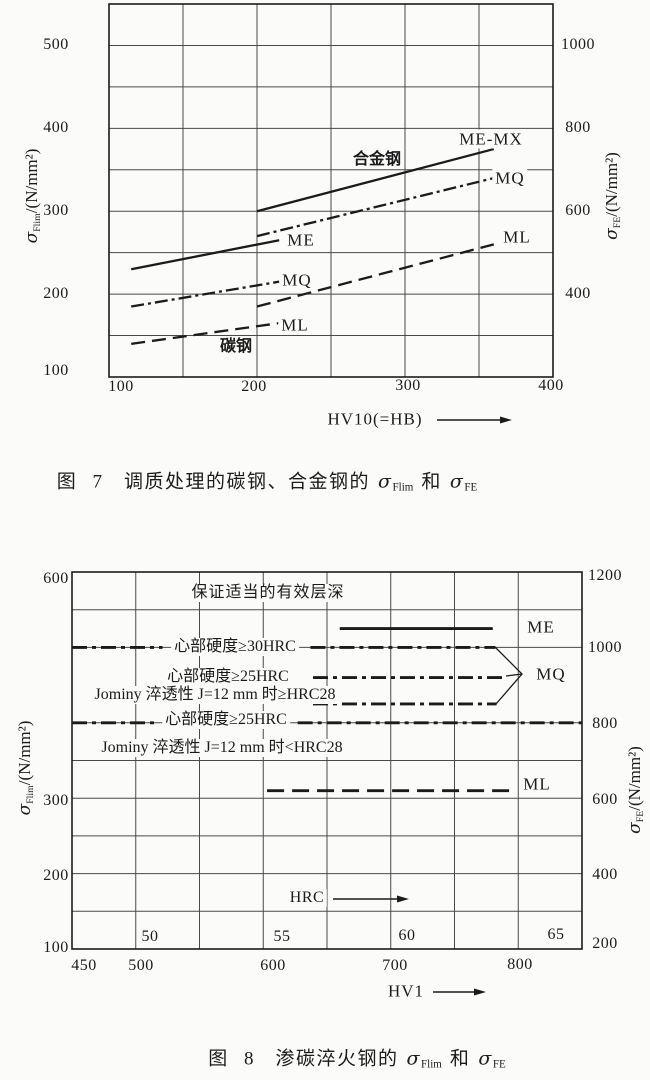  Describe the element at coordinates (301, 240) in the screenshot. I see `fig7-series-label-carbon-me: ME` at that location.